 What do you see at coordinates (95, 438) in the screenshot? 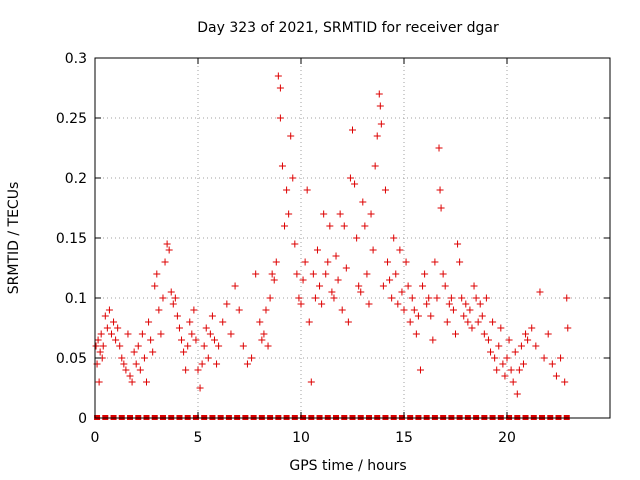
I see `x-tick-label: 0` at bounding box center [95, 438].